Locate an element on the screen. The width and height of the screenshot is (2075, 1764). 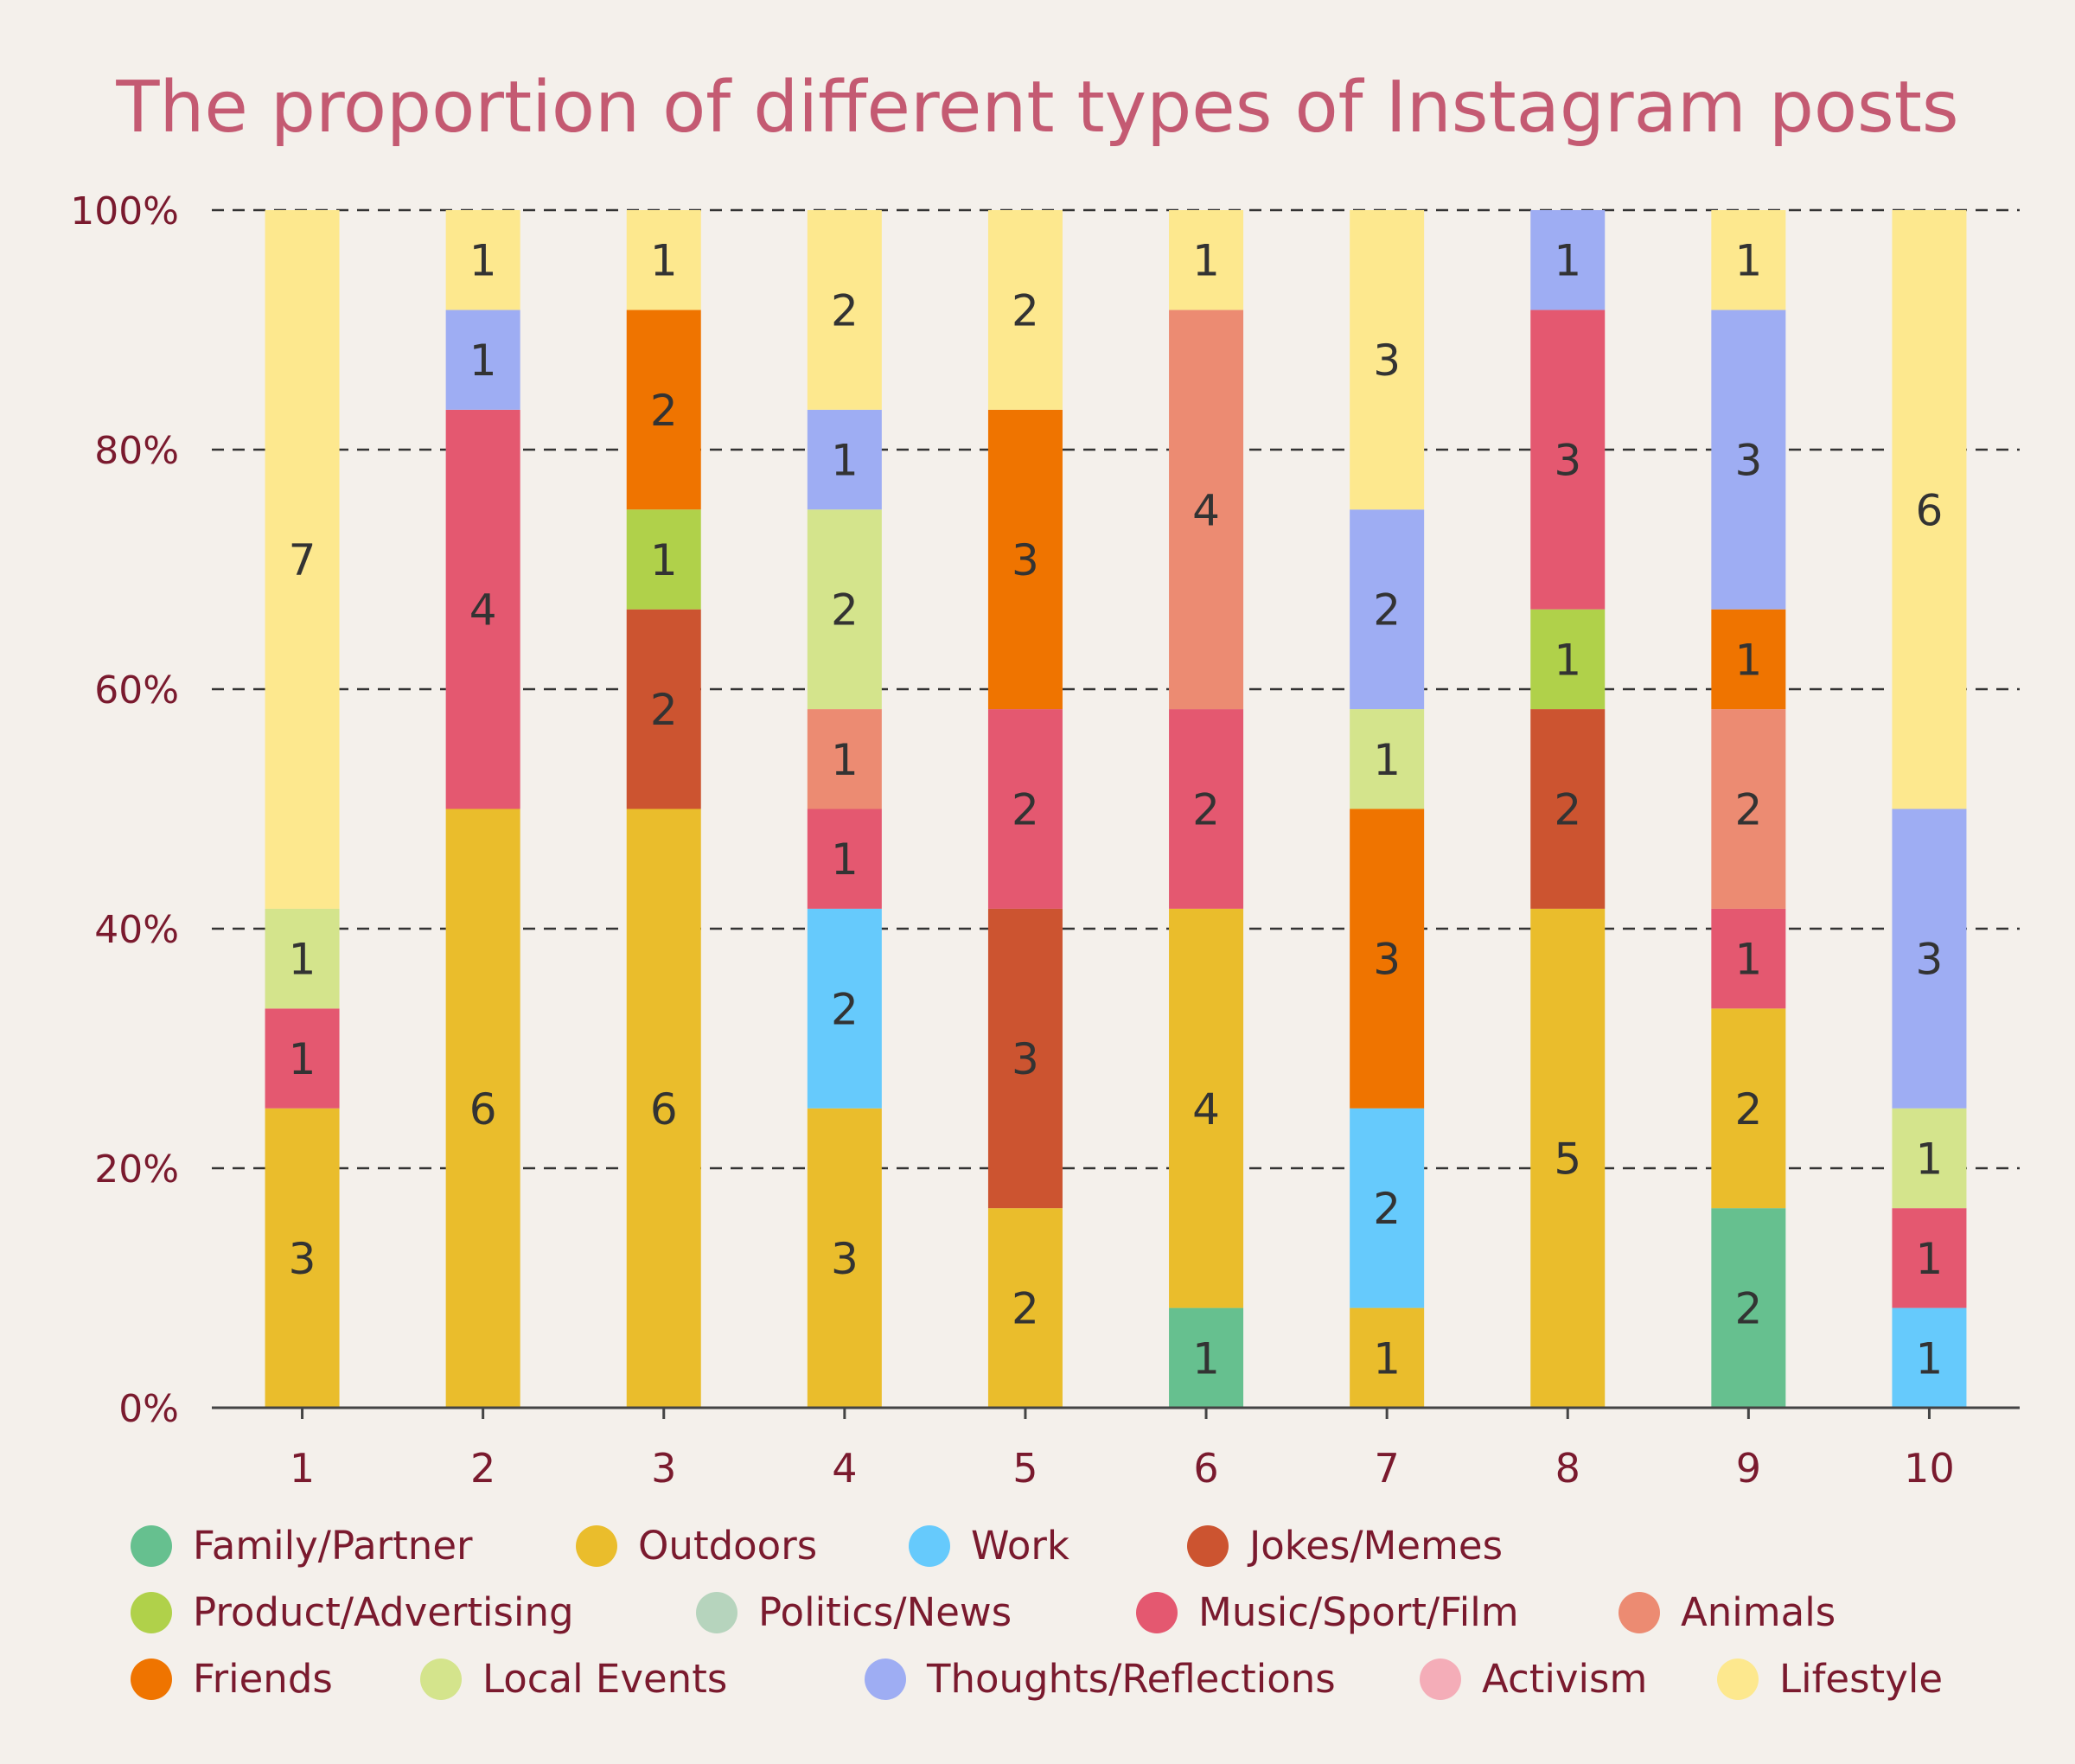
x-tick-label: 5 is located at coordinates (1025, 1468).